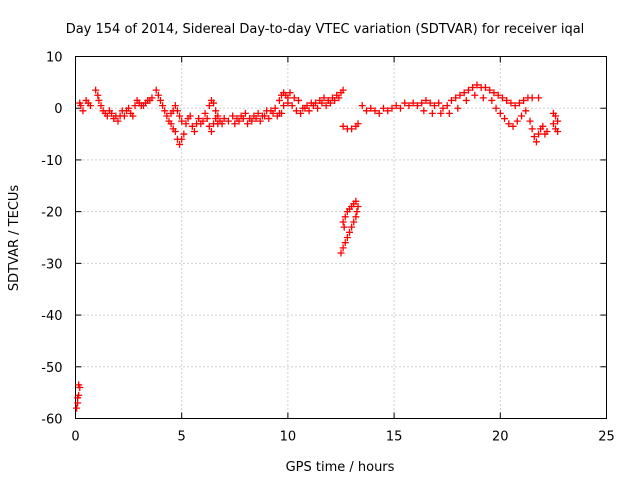 This screenshot has height=480, width=640. I want to click on y-tick-label: 0, so click(58, 109).